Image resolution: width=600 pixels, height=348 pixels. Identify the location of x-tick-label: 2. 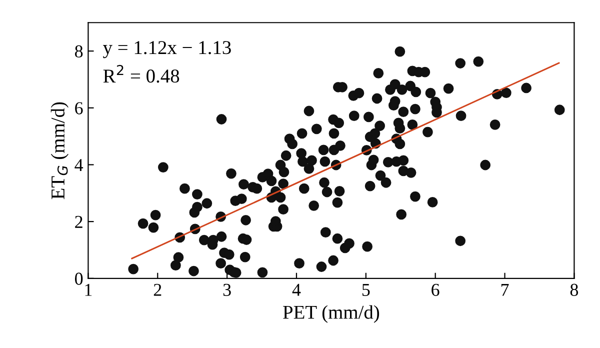
(158, 290).